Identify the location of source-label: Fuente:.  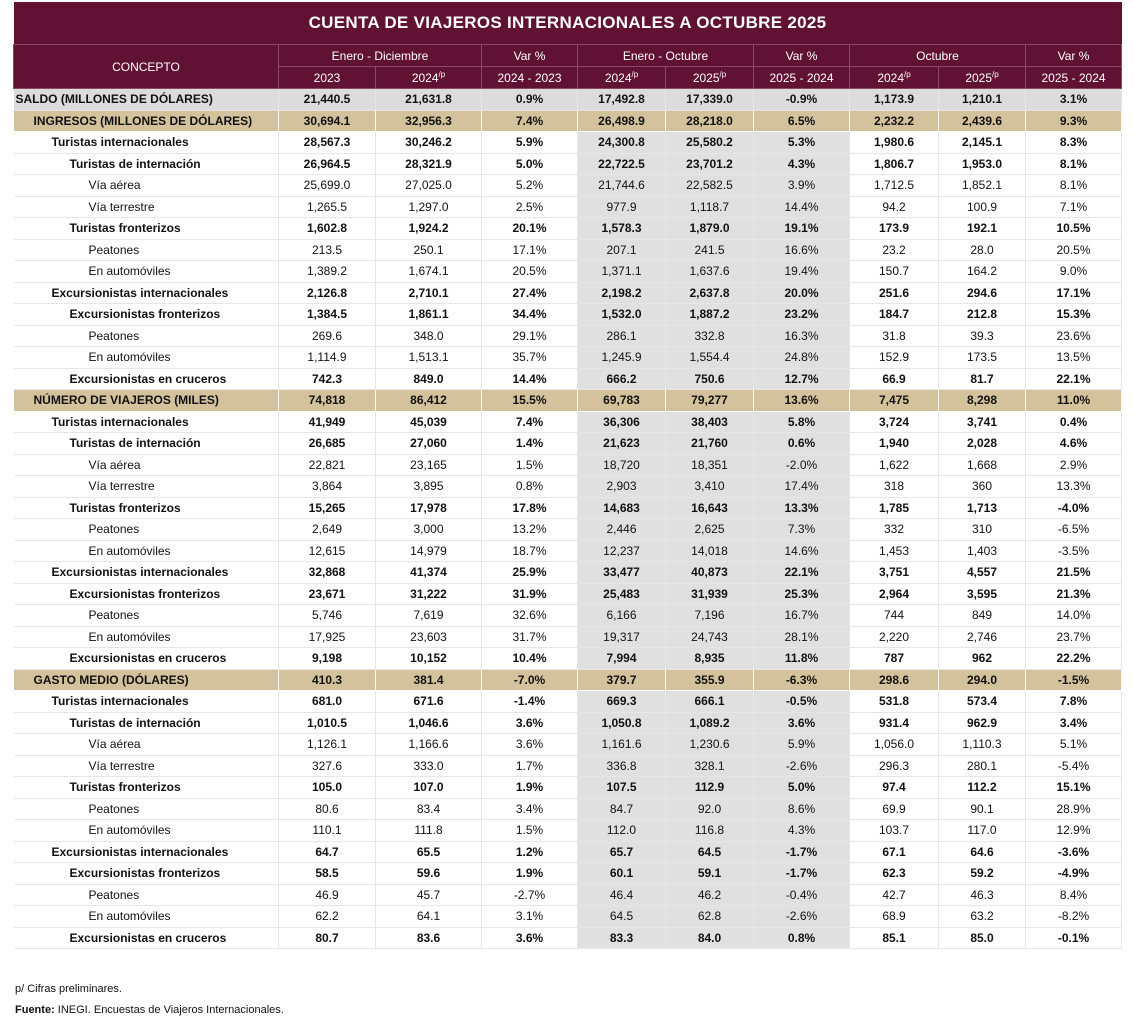
(35, 1010).